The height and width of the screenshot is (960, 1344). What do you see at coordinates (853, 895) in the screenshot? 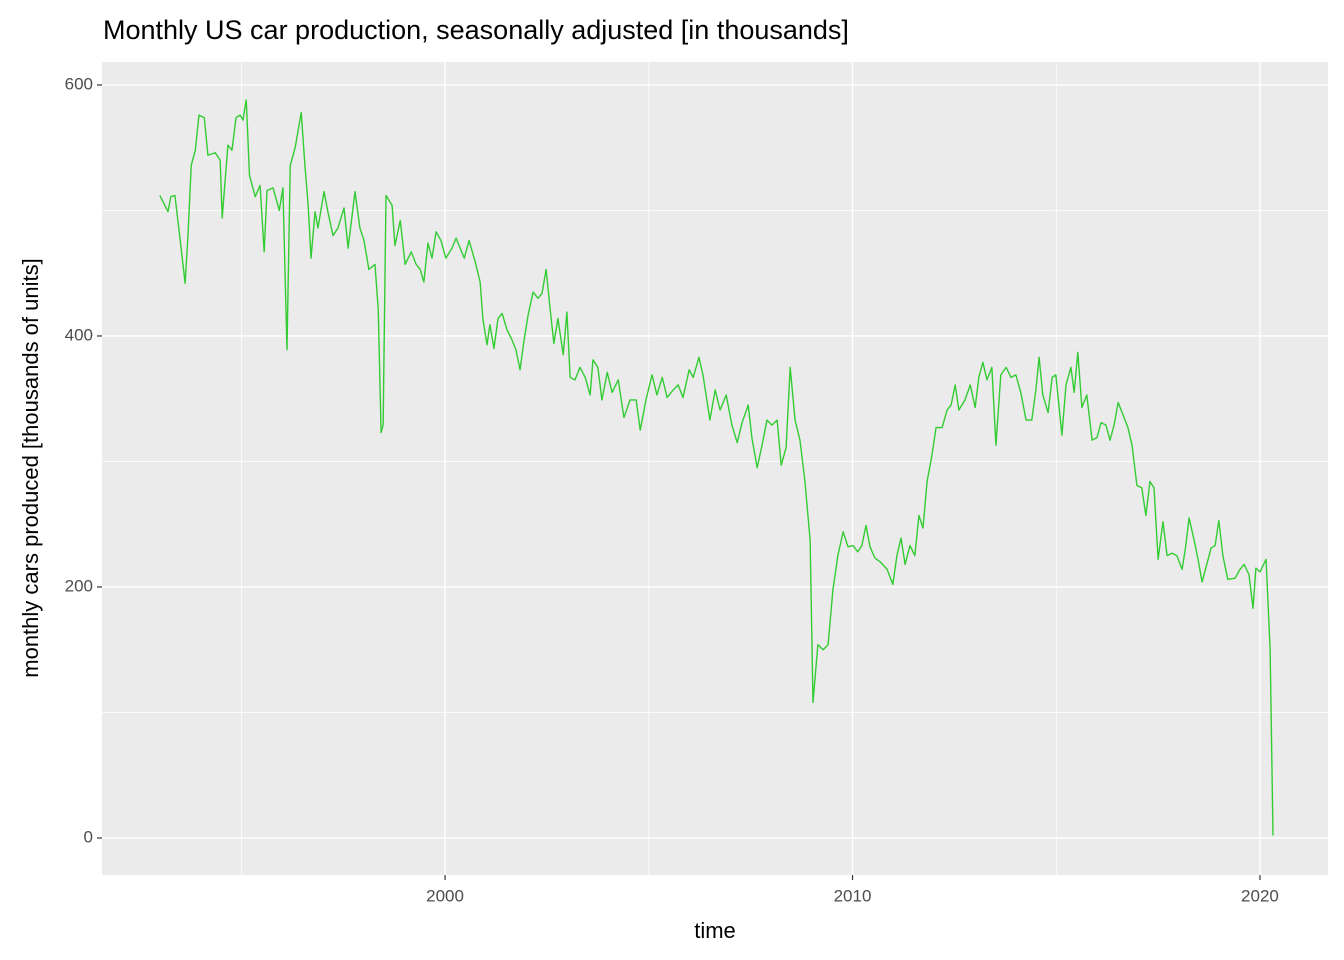
I see `x-tick-label: 2010` at bounding box center [853, 895].